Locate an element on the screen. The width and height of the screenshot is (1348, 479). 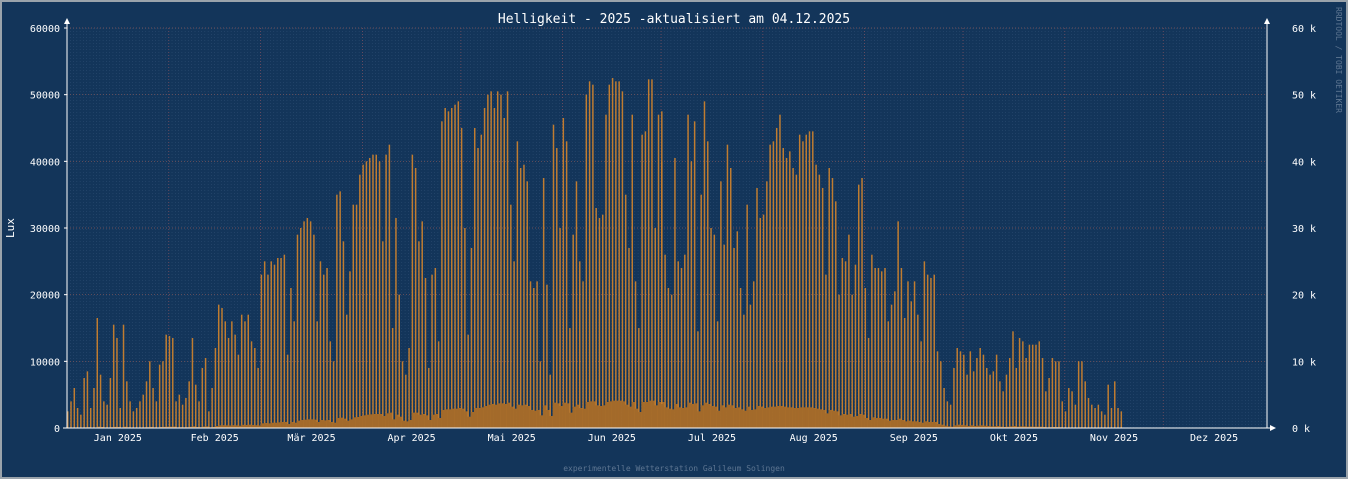
y-tick-label-left: 60000 is located at coordinates (45, 29).